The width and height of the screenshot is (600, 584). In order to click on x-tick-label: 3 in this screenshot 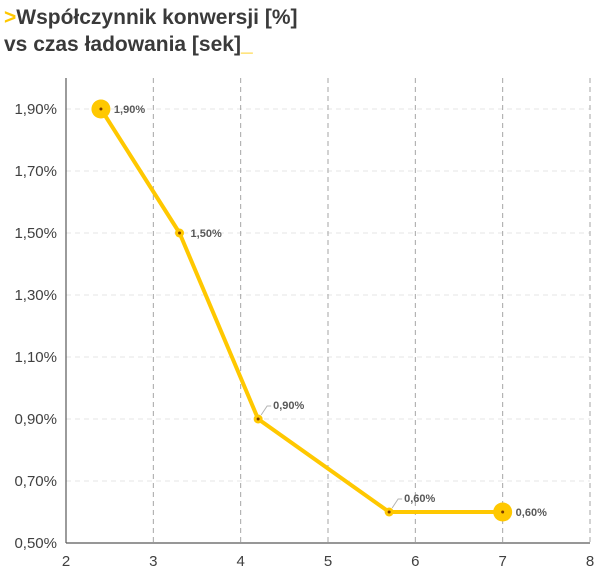, I will do `click(153, 561)`.